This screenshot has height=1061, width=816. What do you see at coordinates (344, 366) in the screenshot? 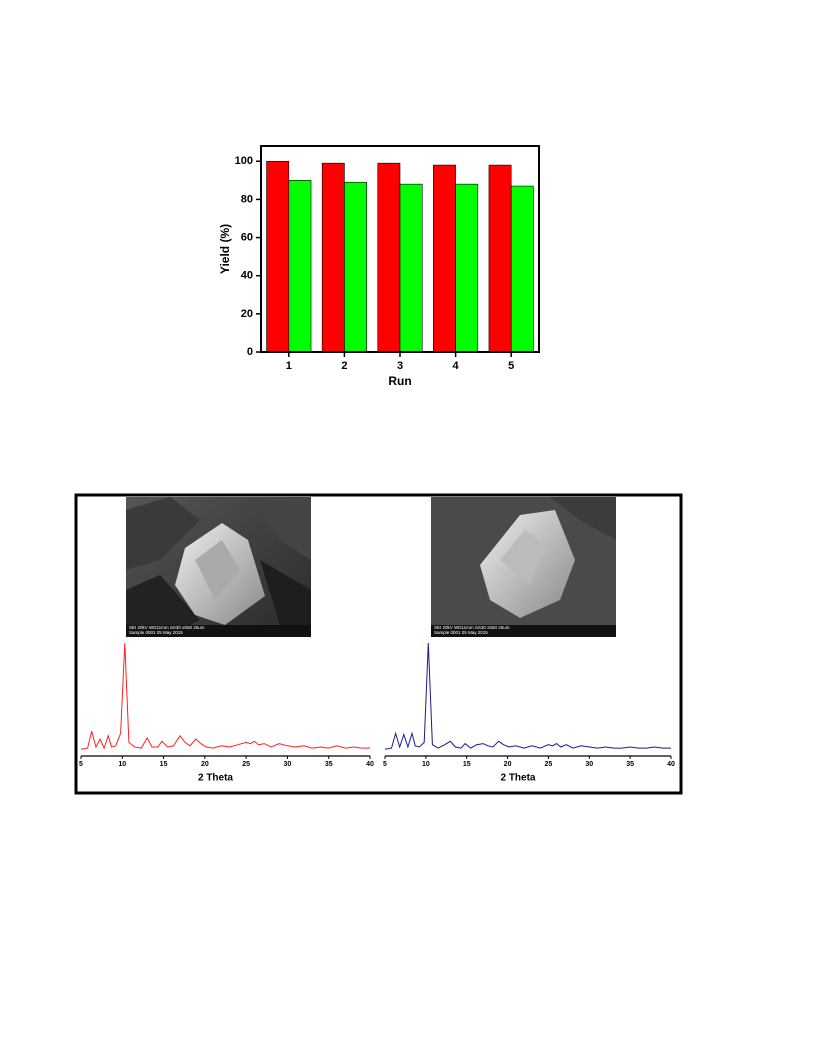
I see `x-tick-label: 2` at bounding box center [344, 366].